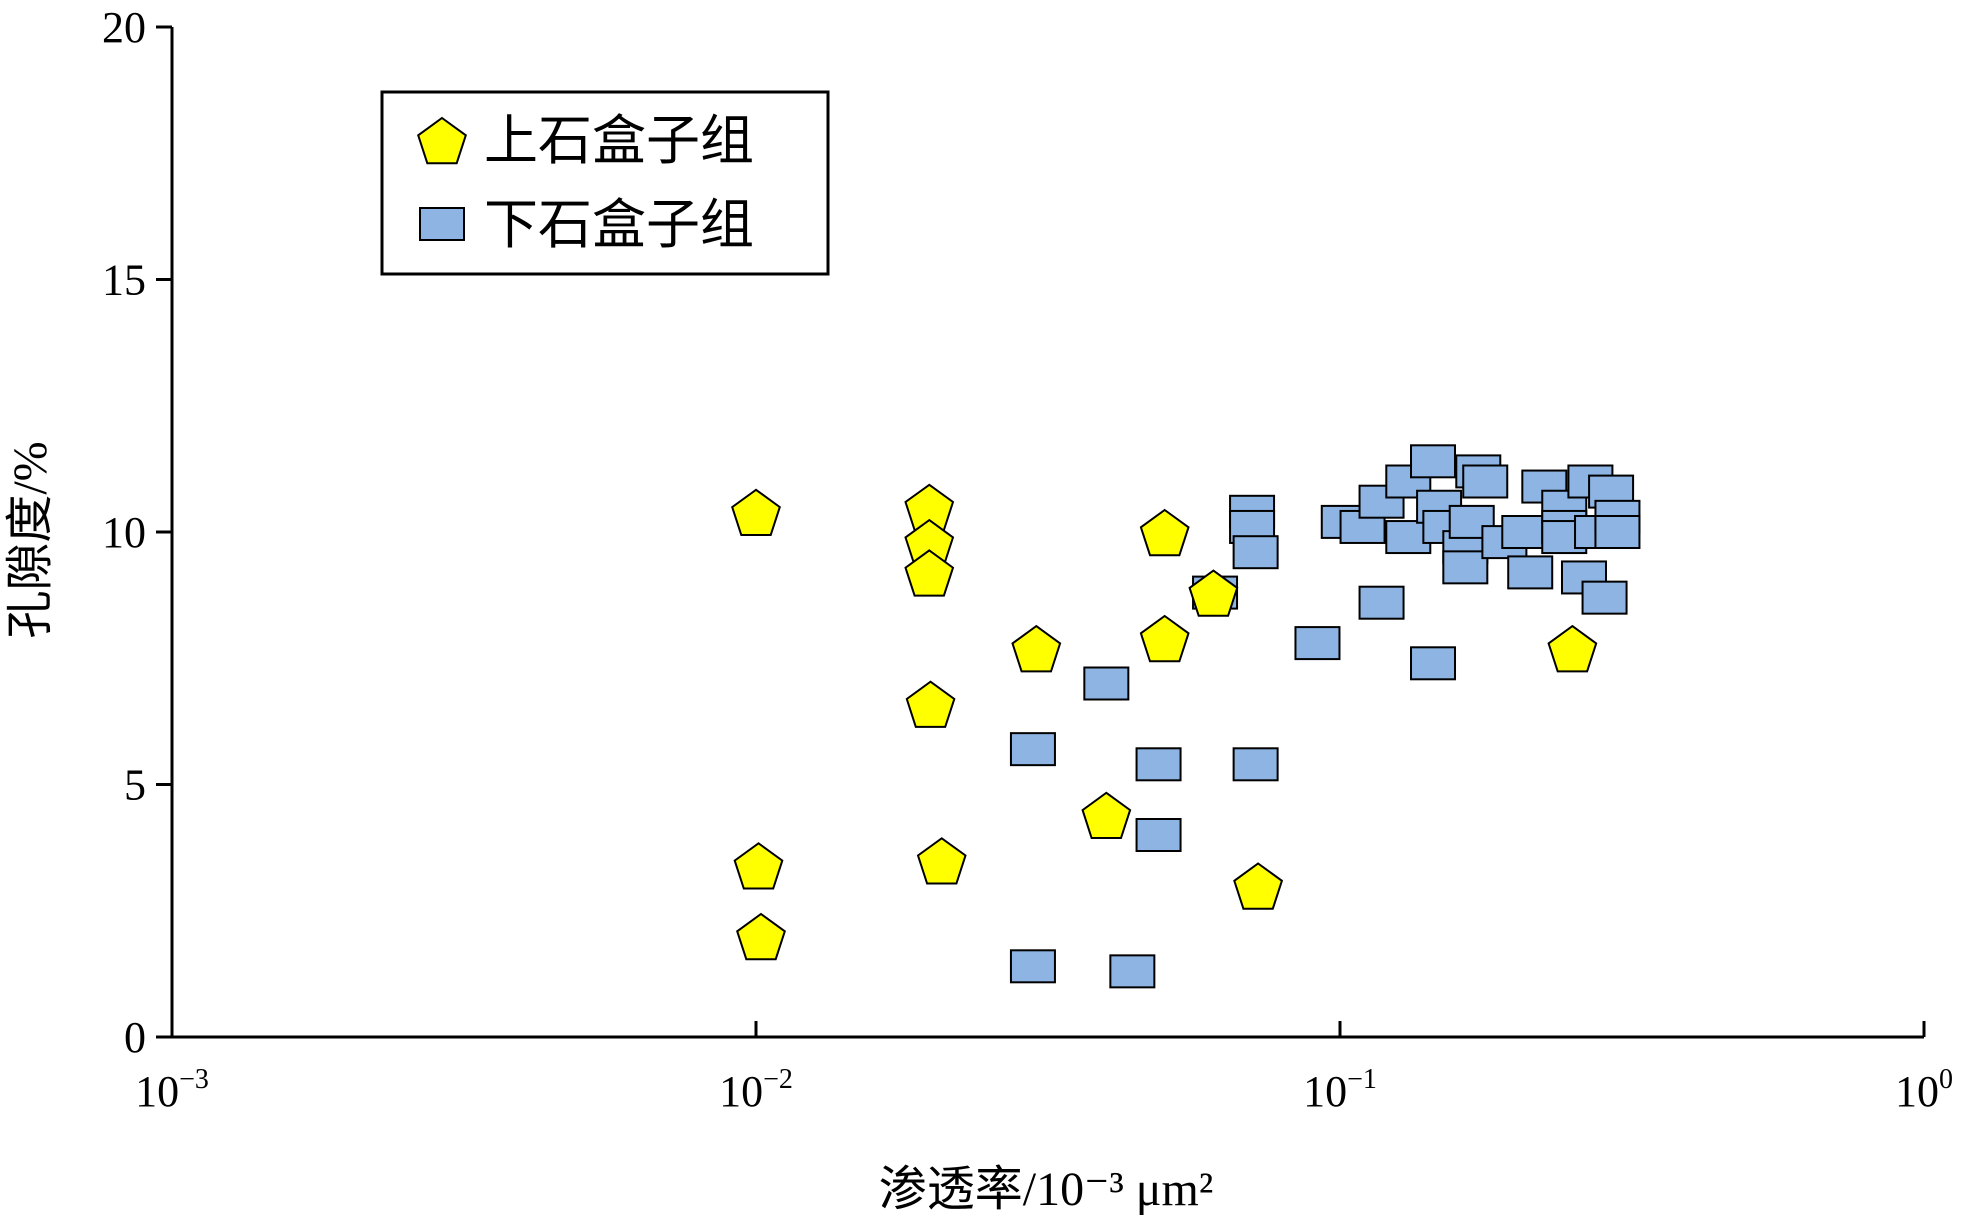  I want to click on y-axis-label: 孔隙度/%, so click(30, 539).